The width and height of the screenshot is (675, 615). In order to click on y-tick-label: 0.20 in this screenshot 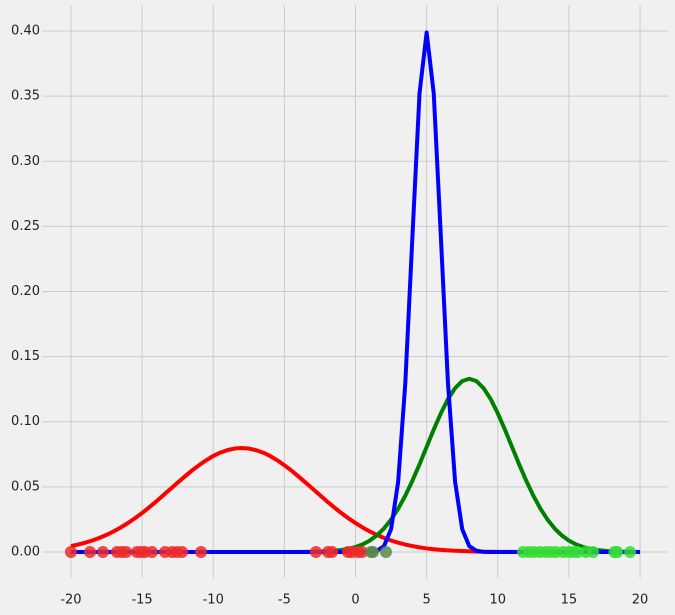, I will do `click(25, 291)`.